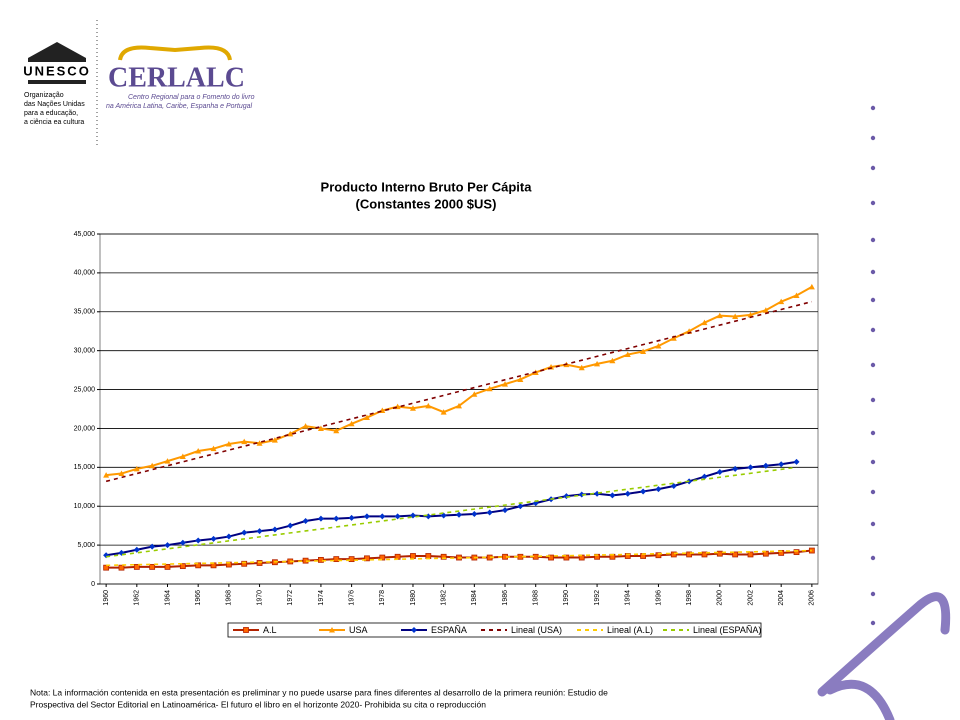 This screenshot has height=720, width=960. Describe the element at coordinates (85, 312) in the screenshot. I see `y-tick-label: 35,000` at that location.